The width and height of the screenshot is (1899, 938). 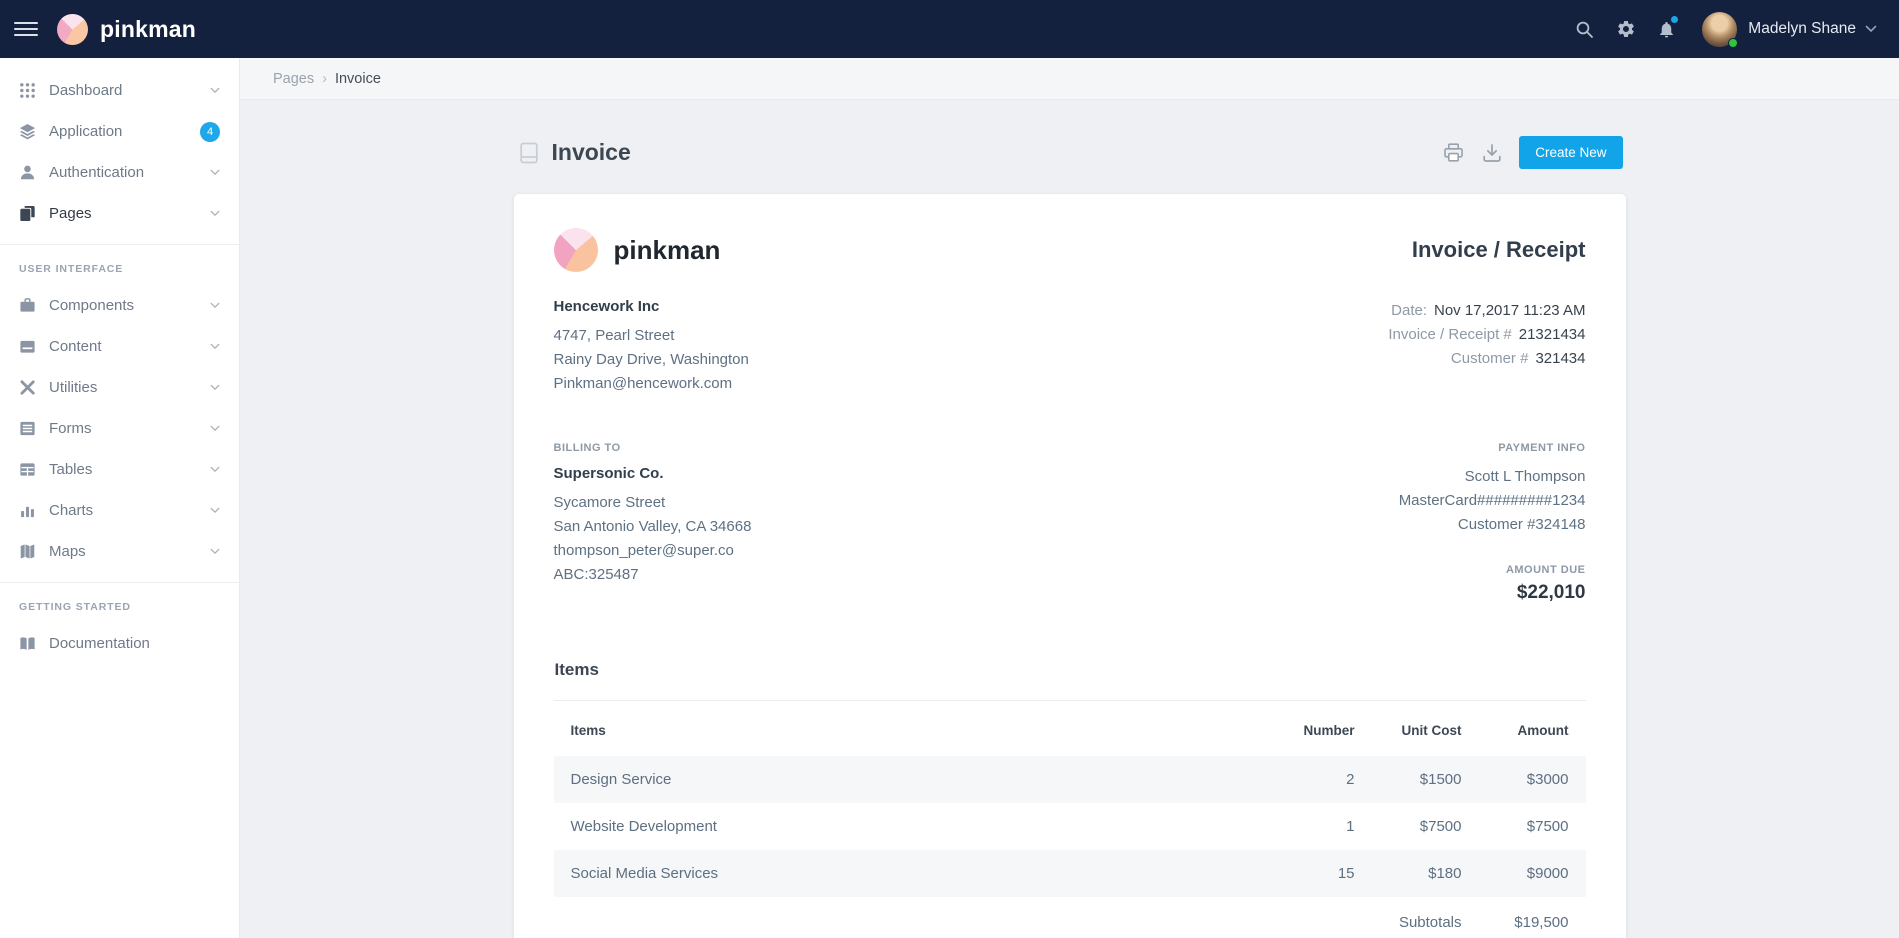 I want to click on sidebar-item-documentation: Documentation, so click(x=119, y=643).